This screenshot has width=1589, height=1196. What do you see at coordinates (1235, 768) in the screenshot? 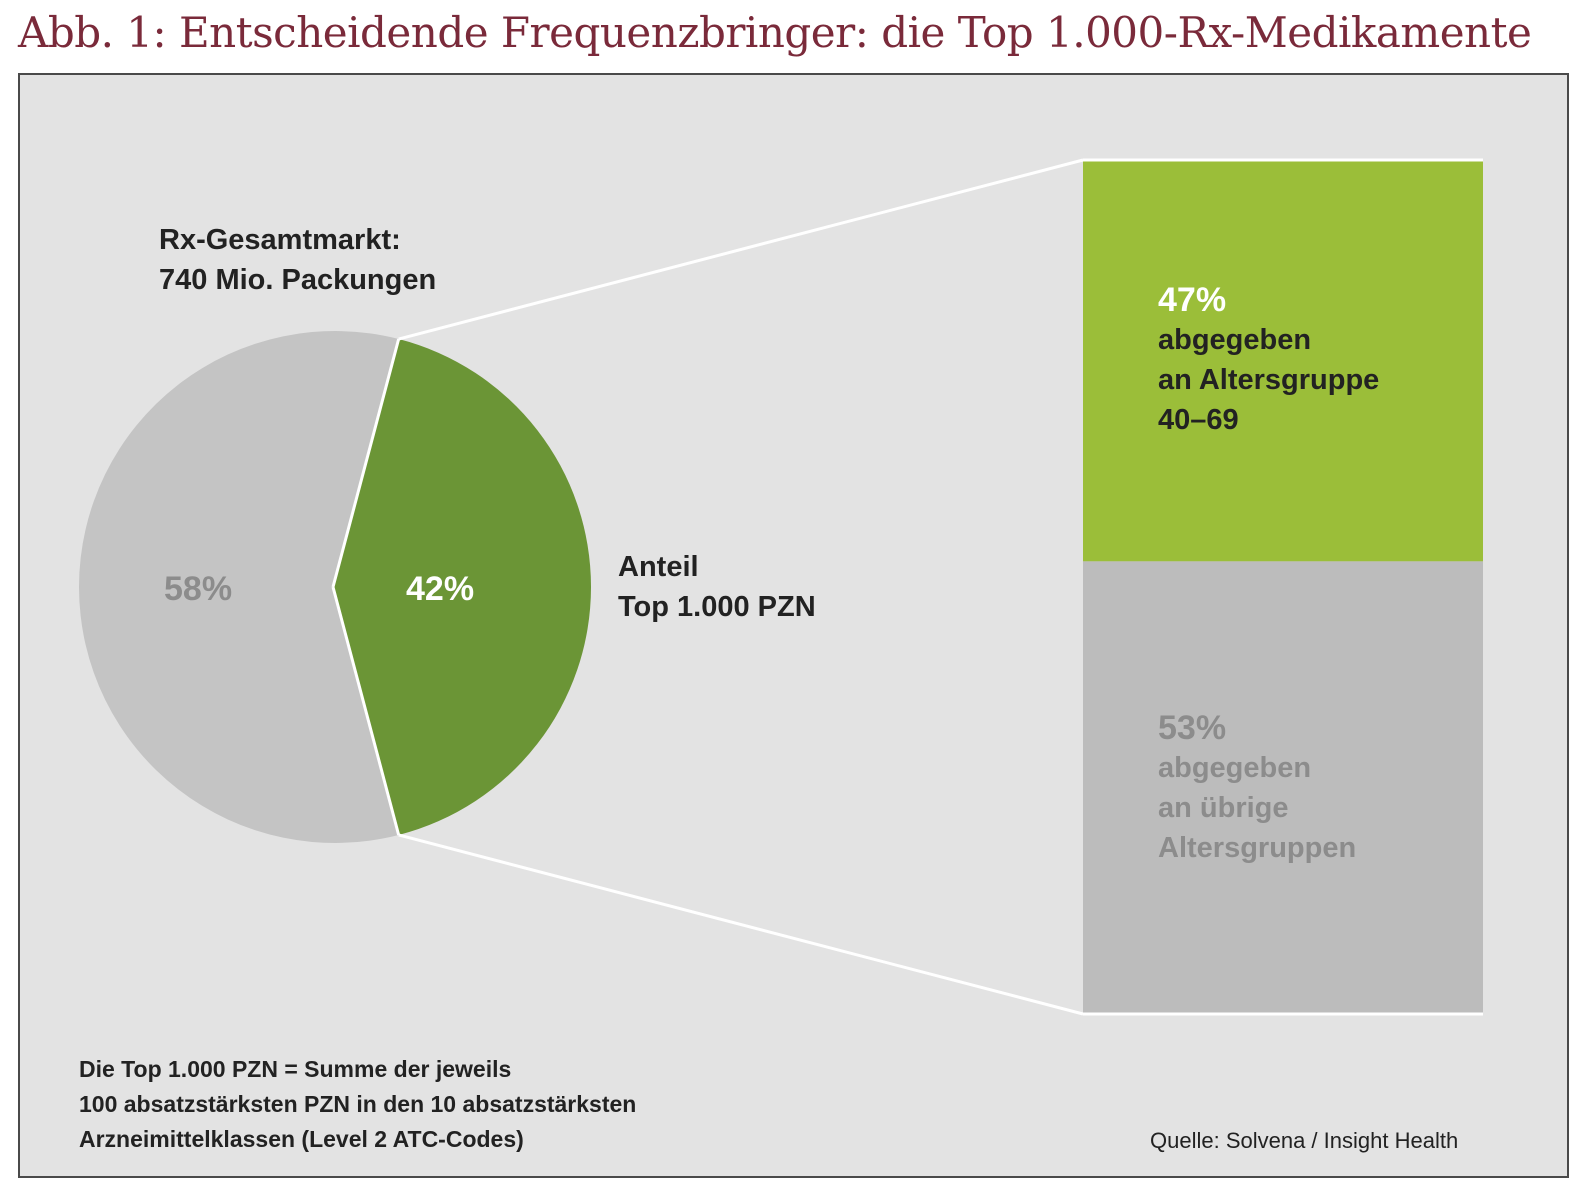
I see `bar-rest-line1: abgegeben` at bounding box center [1235, 768].